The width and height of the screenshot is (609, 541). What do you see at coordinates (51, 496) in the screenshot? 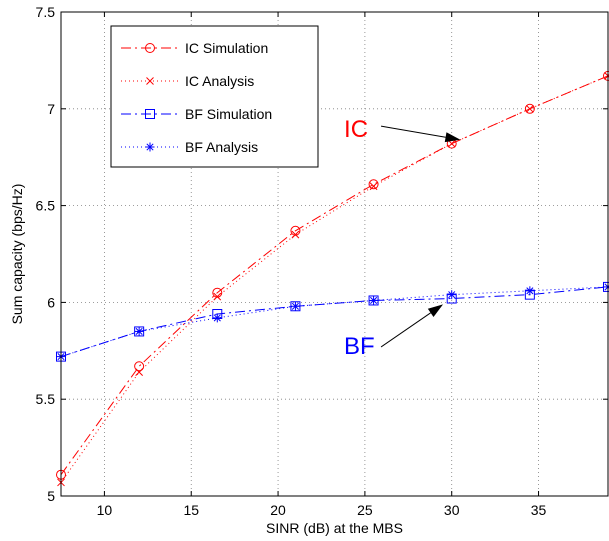
I see `y-tick-label: 5` at bounding box center [51, 496].